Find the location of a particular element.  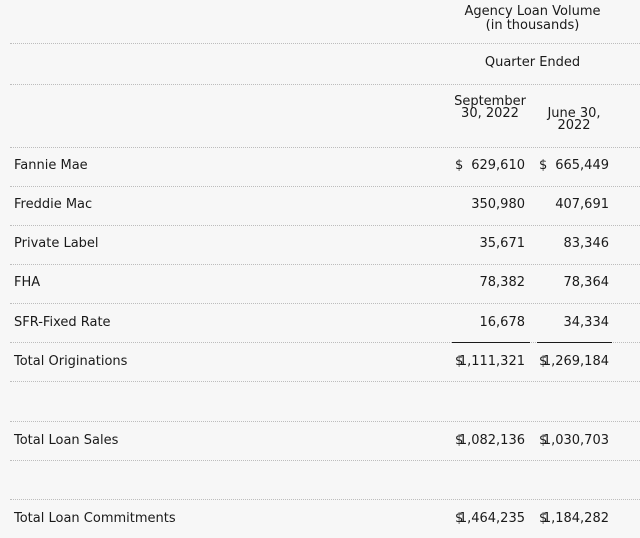

value-sep-30: 629,610 is located at coordinates (498, 165).